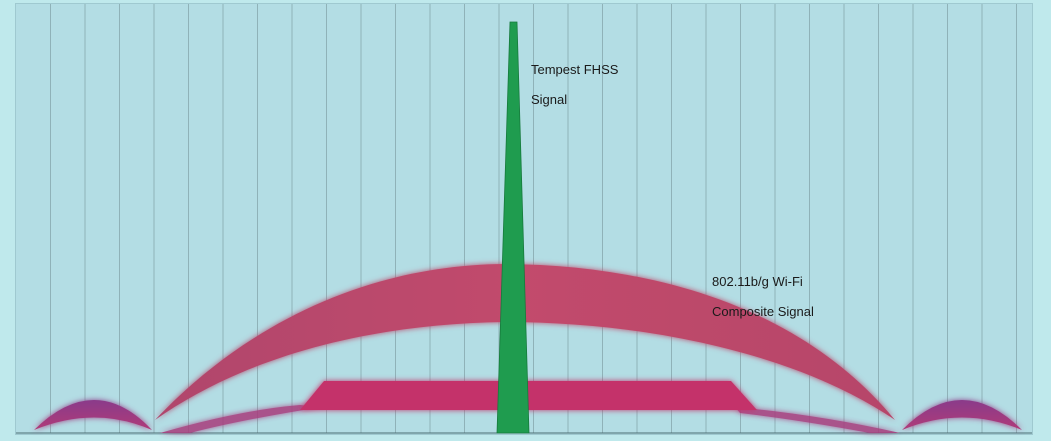  What do you see at coordinates (513, 227) in the screenshot?
I see `fhss-spike` at bounding box center [513, 227].